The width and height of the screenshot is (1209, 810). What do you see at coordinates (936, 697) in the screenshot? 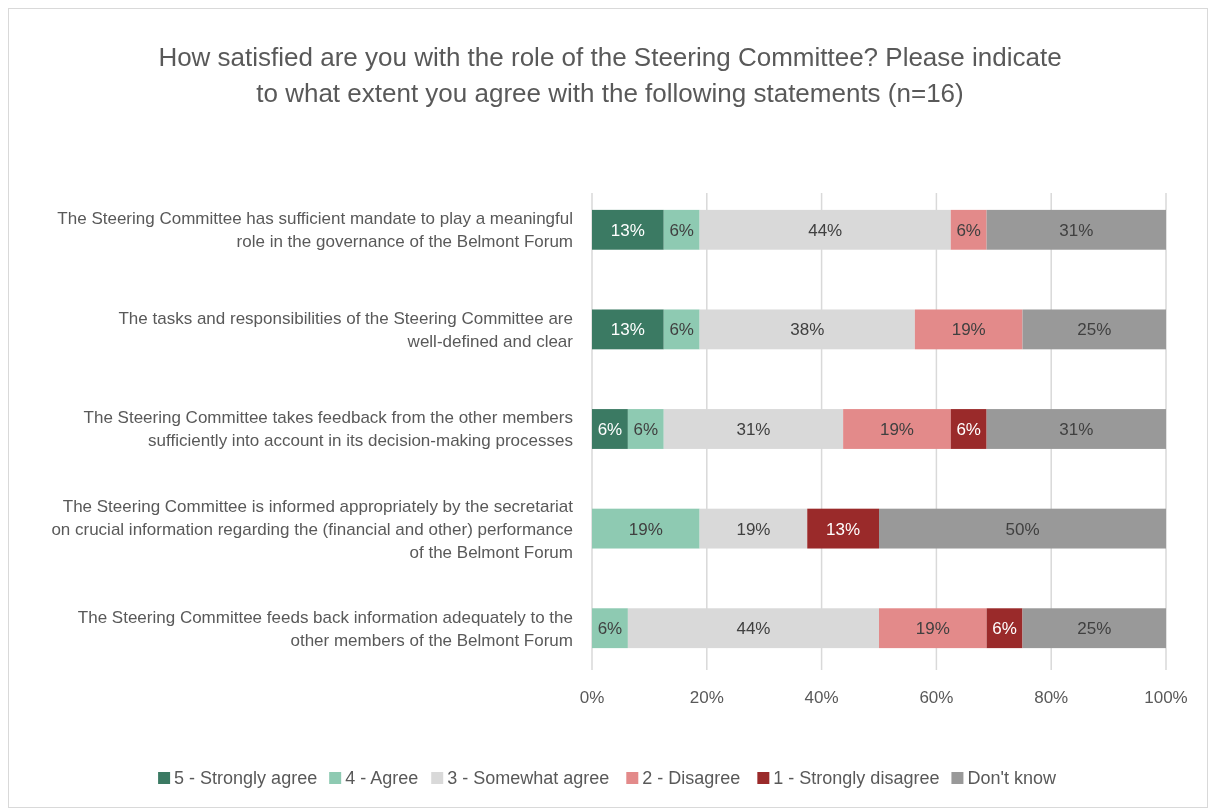
I see `x-tick-label: 60%` at bounding box center [936, 697].